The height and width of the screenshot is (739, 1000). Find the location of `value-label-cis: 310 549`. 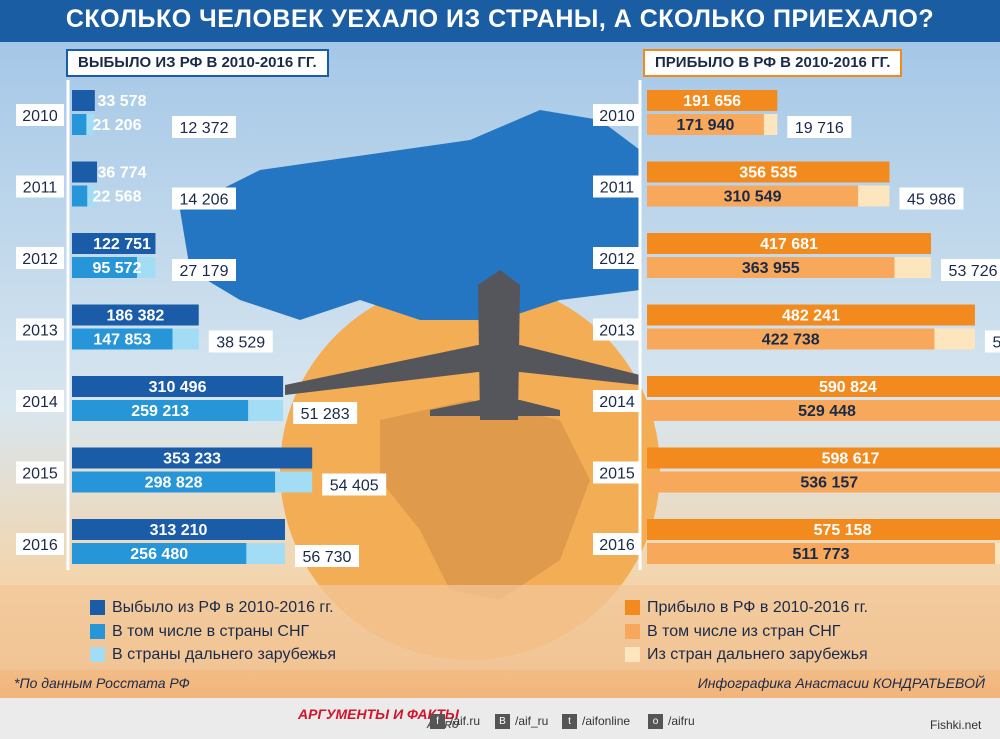

value-label-cis: 310 549 is located at coordinates (753, 197).